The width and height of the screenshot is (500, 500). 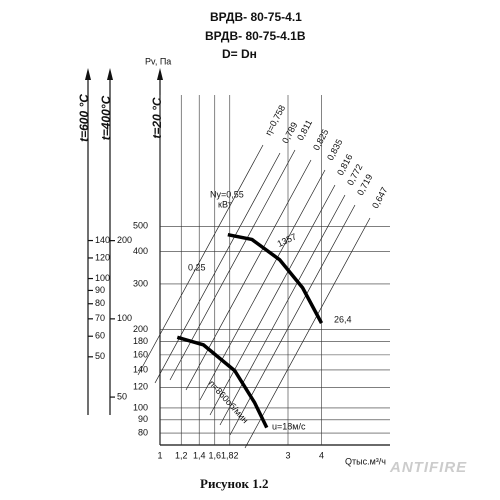 What do you see at coordinates (140, 354) in the screenshot?
I see `y-tick-label: 160` at bounding box center [140, 354].